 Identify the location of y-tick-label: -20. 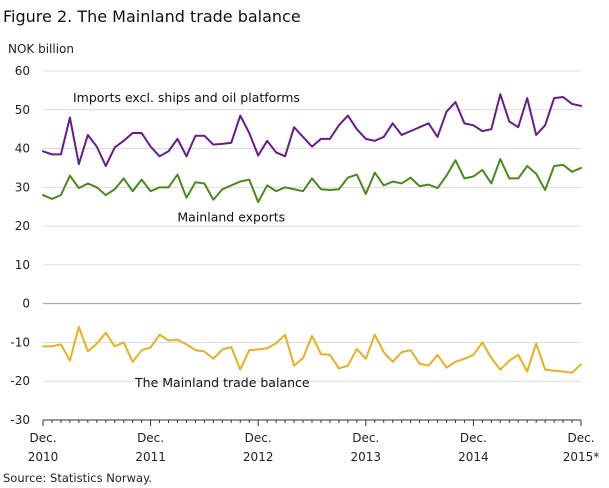
(20, 381).